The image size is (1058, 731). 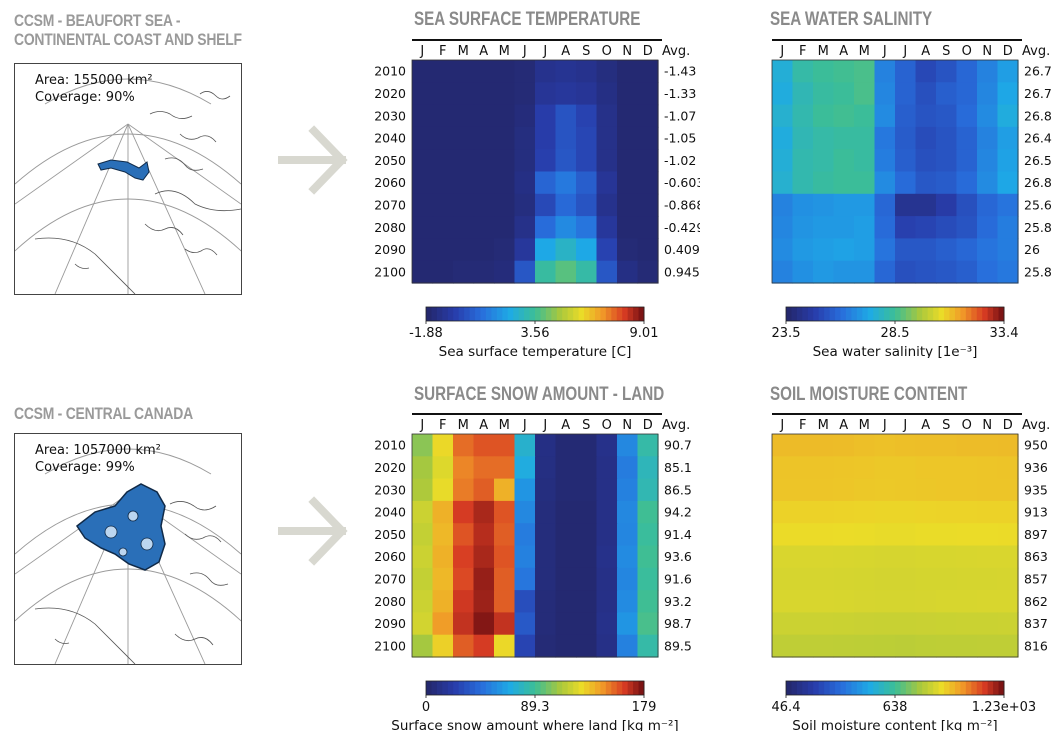 I want to click on panel-title-snow: SURFACE SNOW AMOUNT - LAND, so click(x=539, y=394).